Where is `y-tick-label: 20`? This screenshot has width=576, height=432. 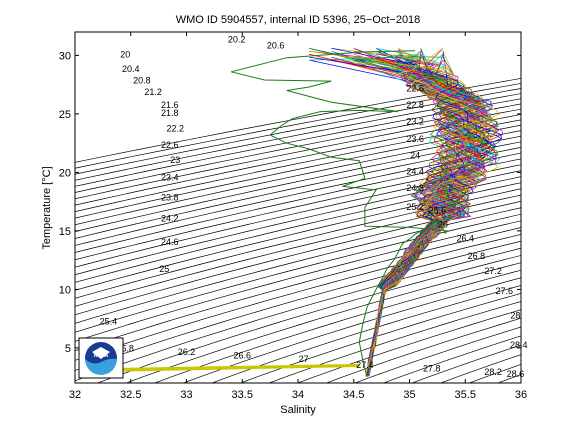
y-tick-label: 20 is located at coordinates (65, 173).